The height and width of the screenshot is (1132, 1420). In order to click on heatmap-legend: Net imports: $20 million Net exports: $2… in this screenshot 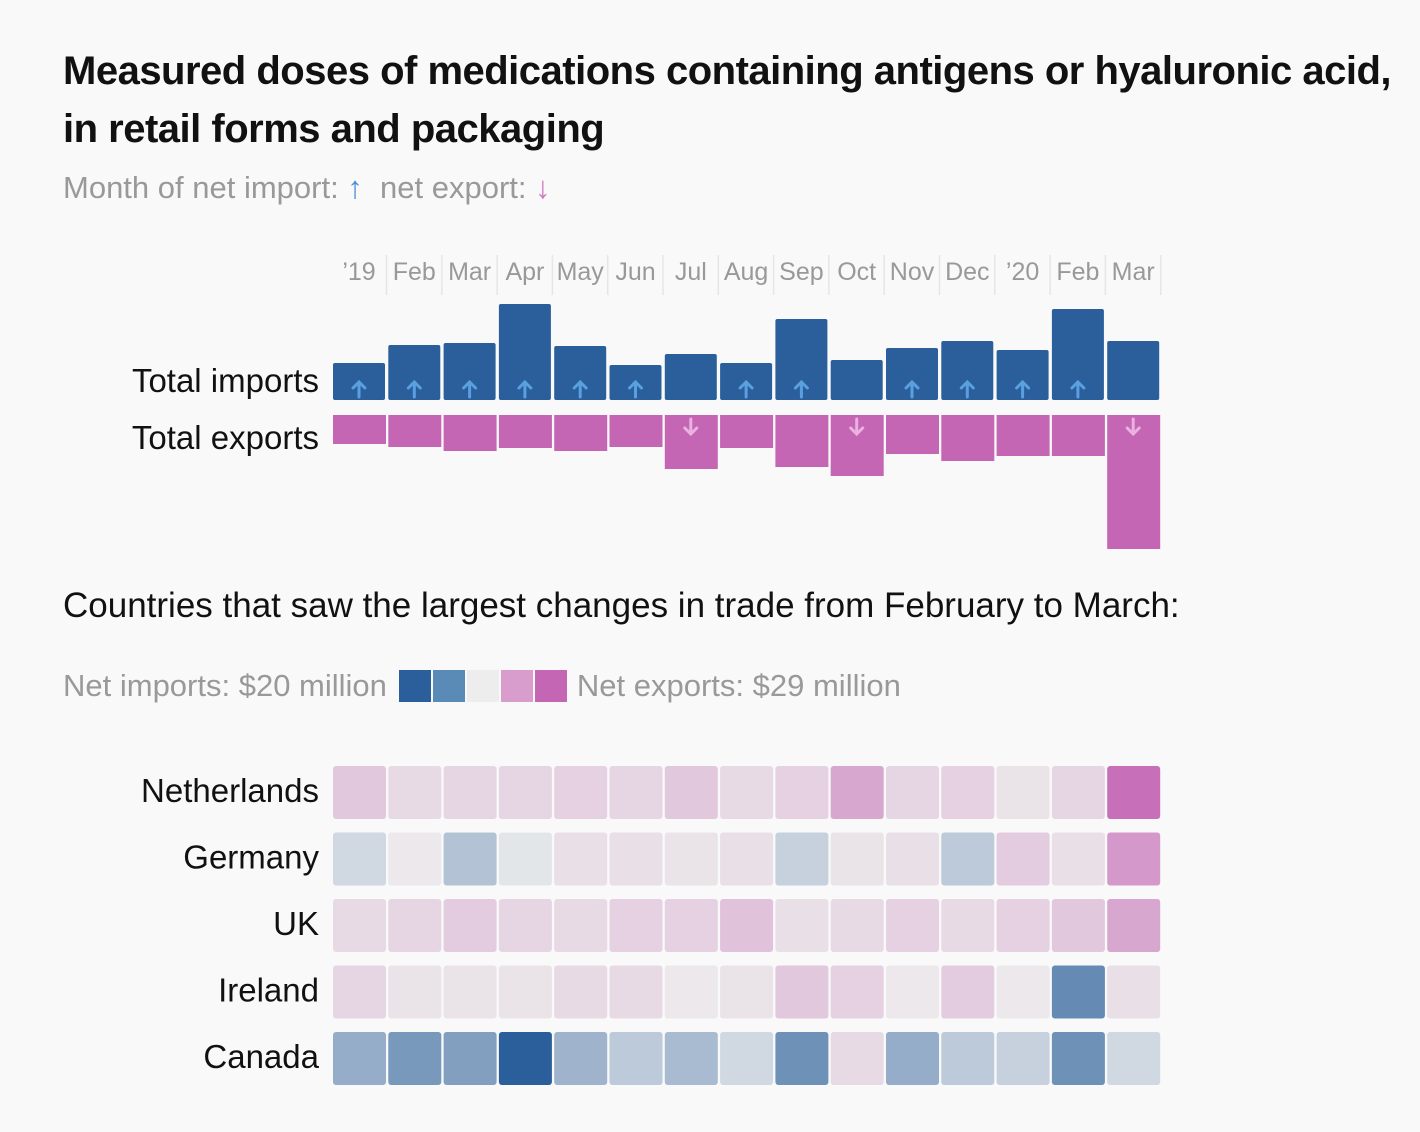, I will do `click(482, 686)`.